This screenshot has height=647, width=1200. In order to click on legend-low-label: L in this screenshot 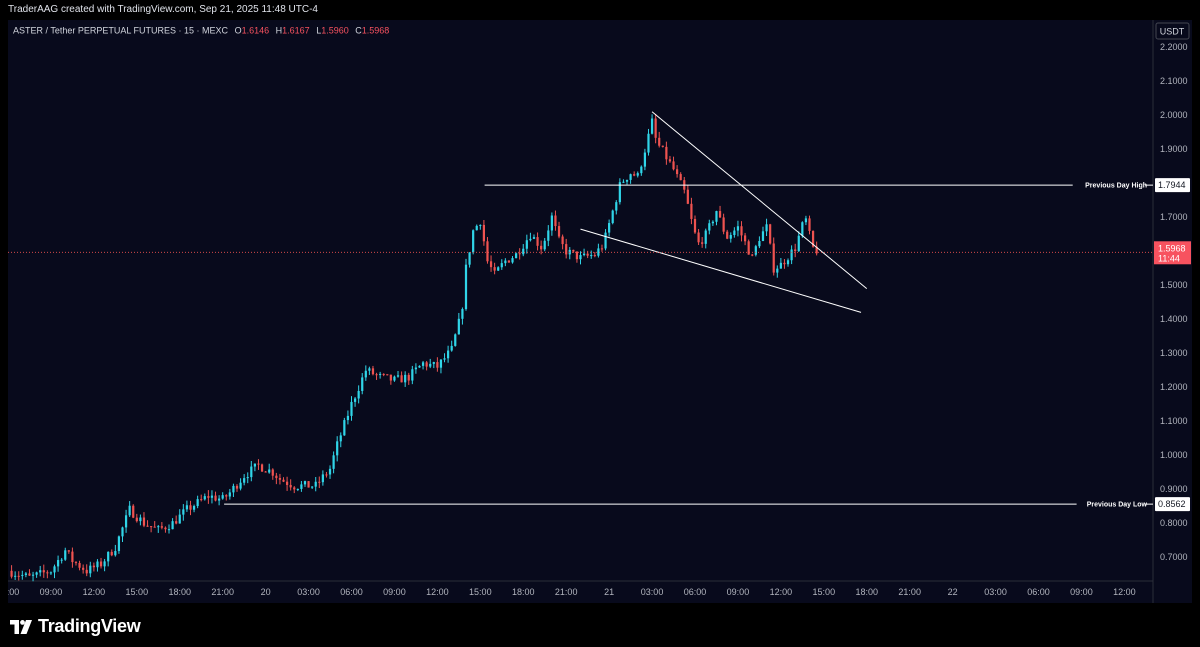, I will do `click(318, 31)`.